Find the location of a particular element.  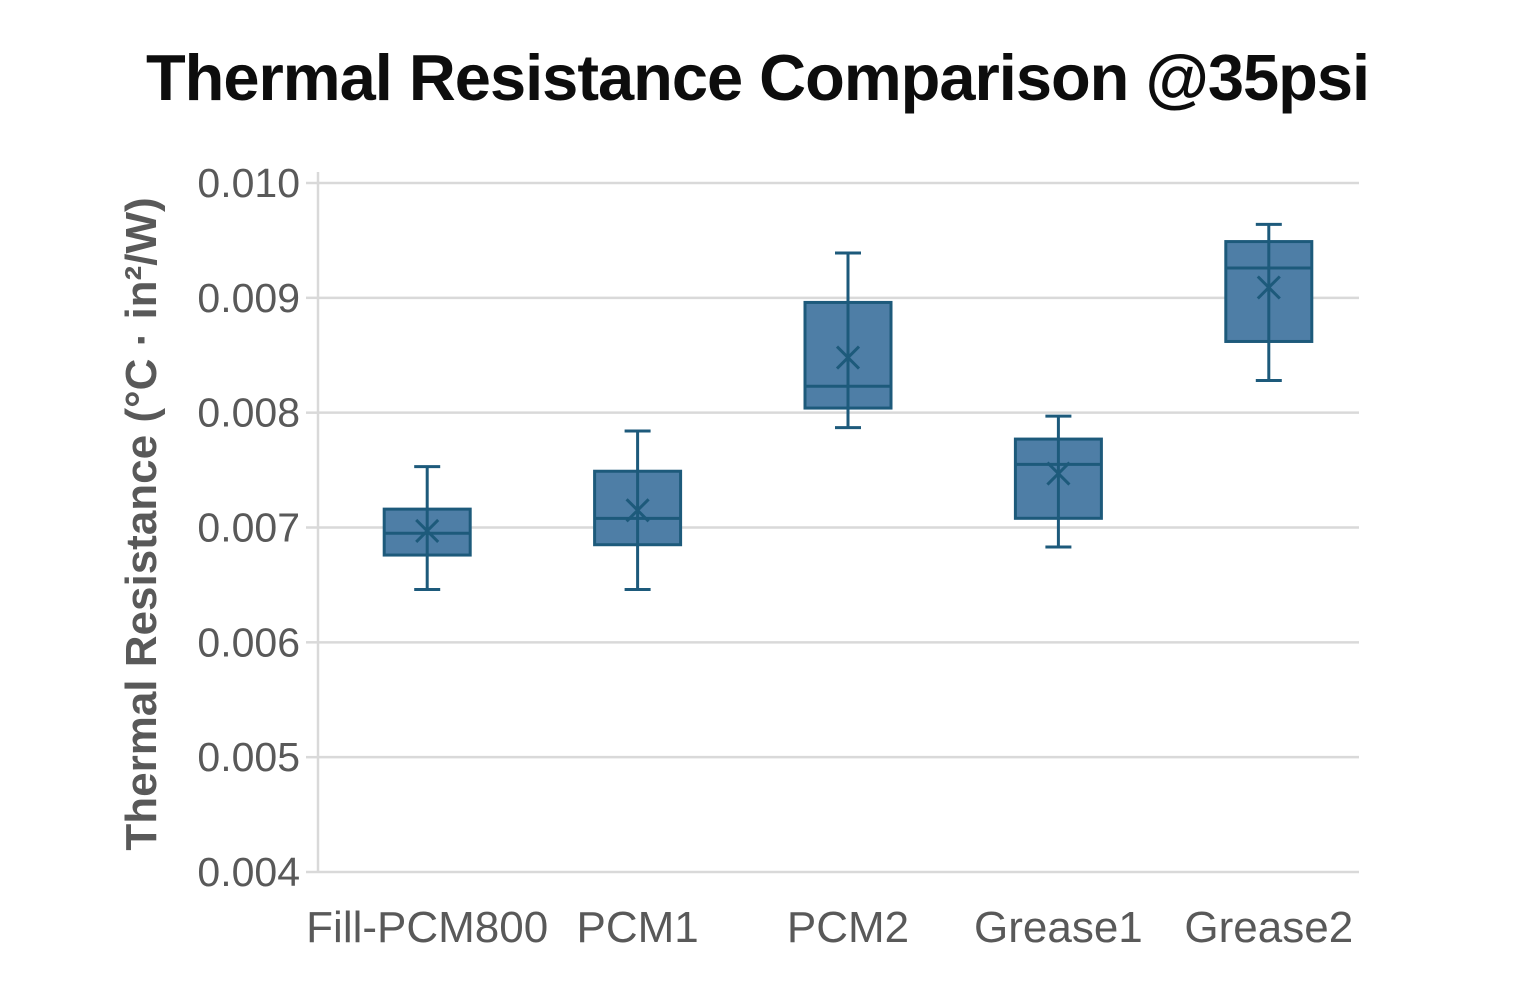

x-category-label-PCM1: PCM1 is located at coordinates (637, 927).